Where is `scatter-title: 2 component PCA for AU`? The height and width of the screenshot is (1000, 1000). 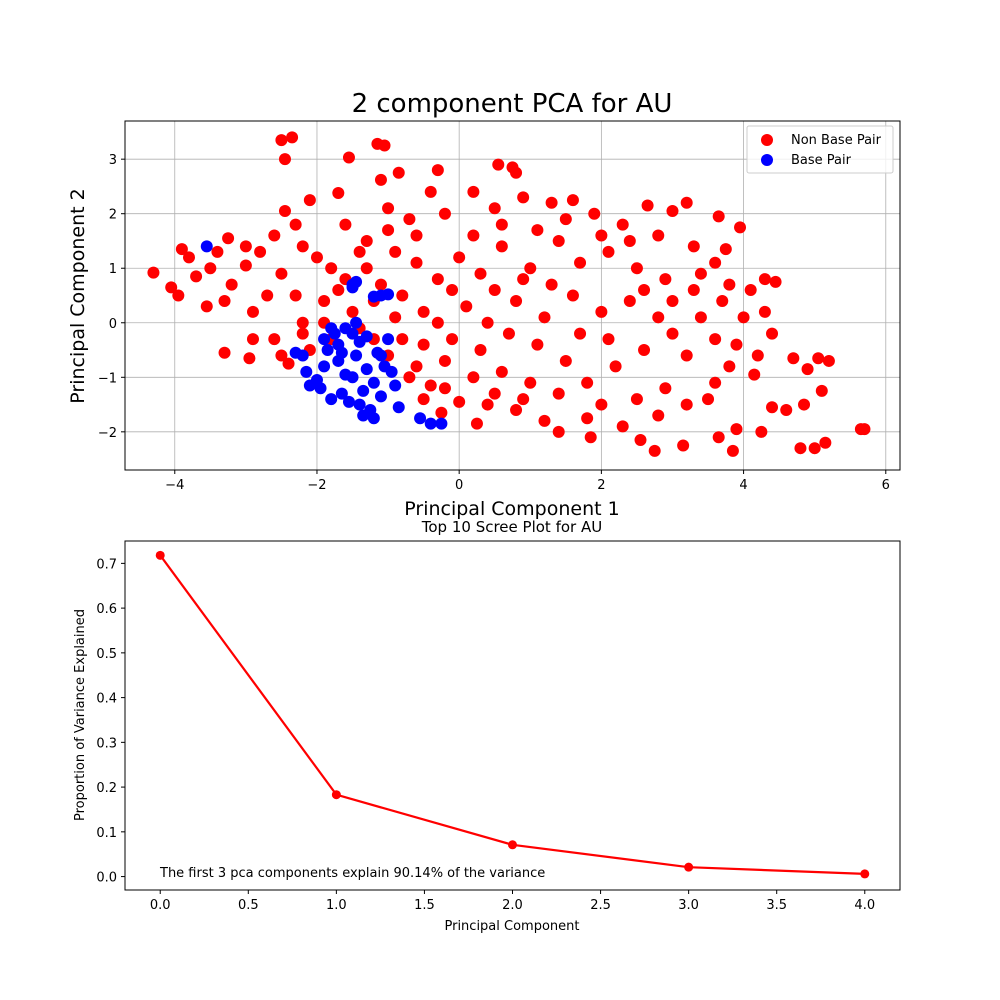
scatter-title: 2 component PCA for AU is located at coordinates (512, 104).